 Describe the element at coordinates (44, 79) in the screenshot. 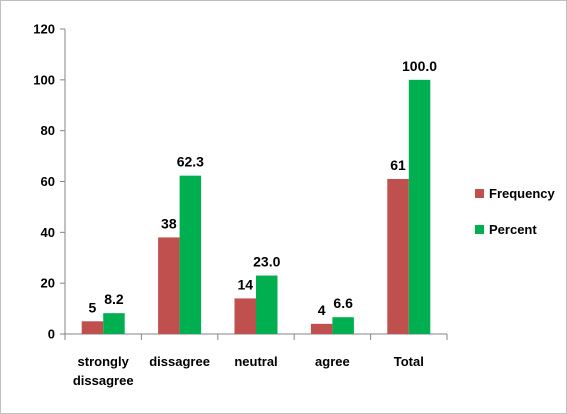

I see `y-tick-label: 100` at that location.